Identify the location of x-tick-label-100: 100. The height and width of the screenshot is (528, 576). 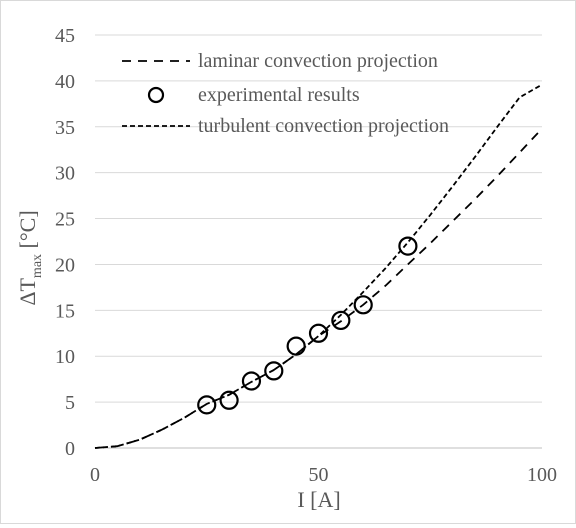
(542, 475).